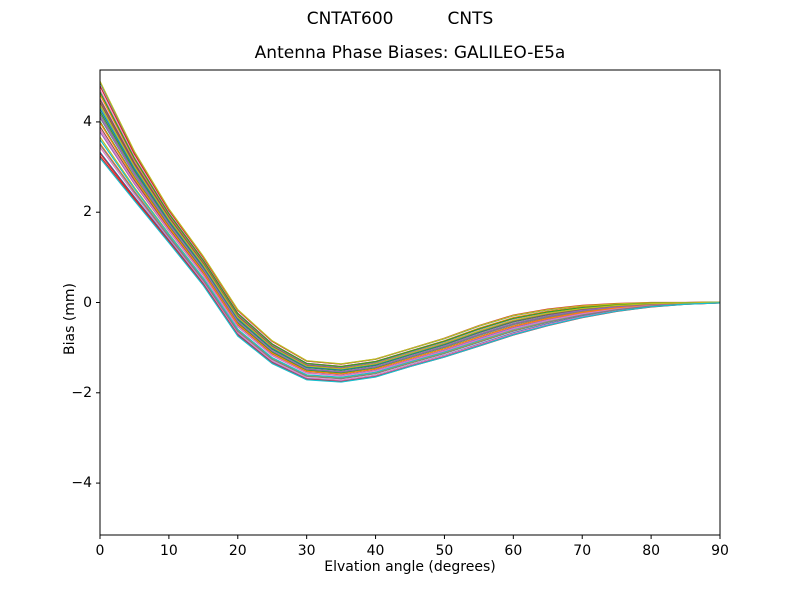 This screenshot has width=800, height=600. What do you see at coordinates (87, 212) in the screenshot?
I see `y-tick-label: 2` at bounding box center [87, 212].